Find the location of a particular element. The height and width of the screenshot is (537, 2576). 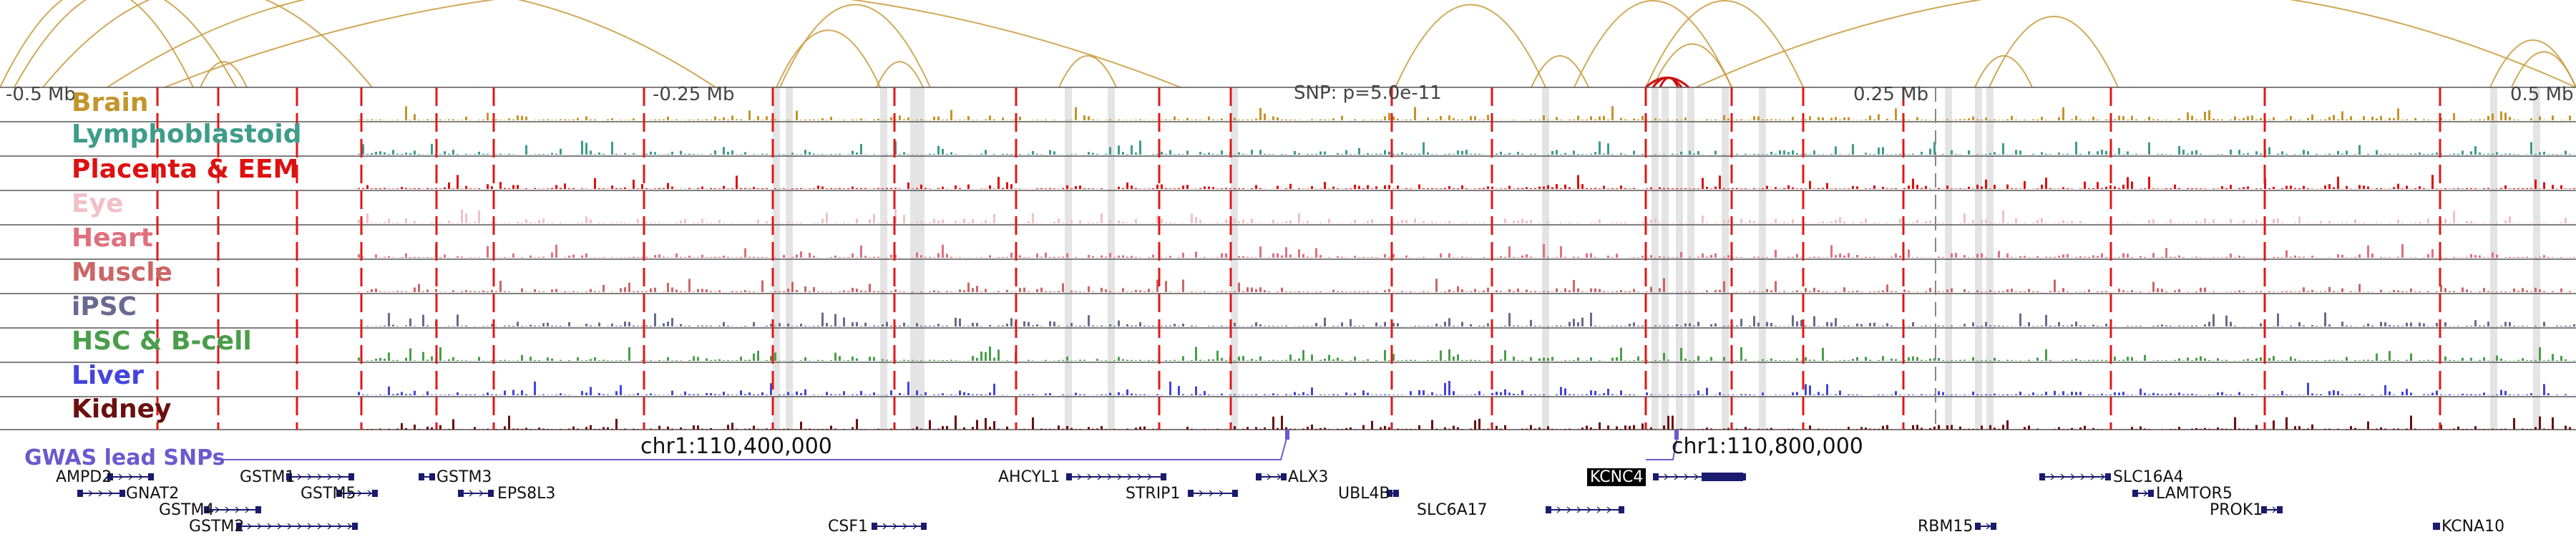

track-label-placenta: Placenta & EEM is located at coordinates (185, 169).